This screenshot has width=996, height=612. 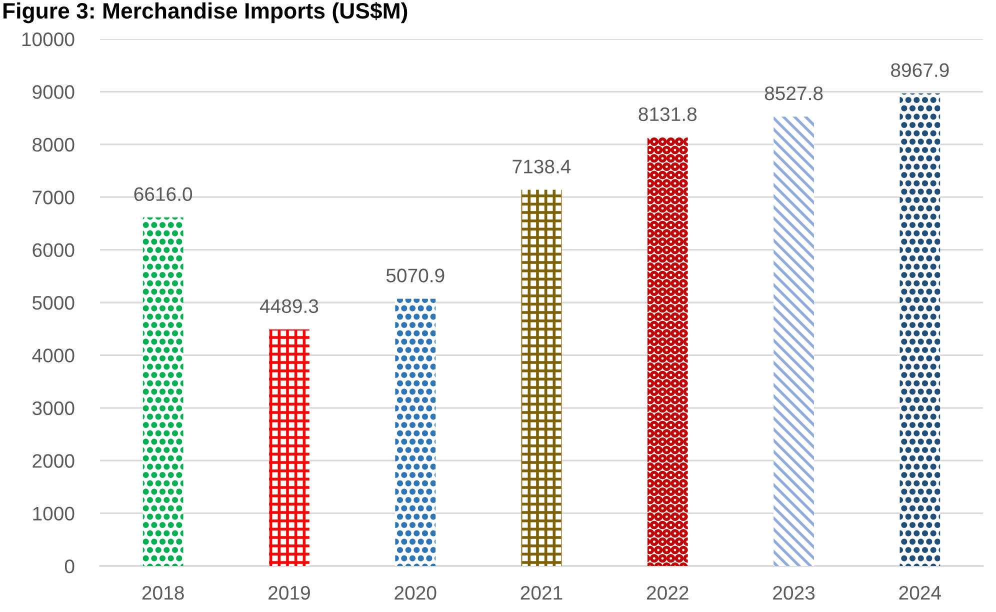 What do you see at coordinates (69, 566) in the screenshot?
I see `y-tick-label: 0` at bounding box center [69, 566].